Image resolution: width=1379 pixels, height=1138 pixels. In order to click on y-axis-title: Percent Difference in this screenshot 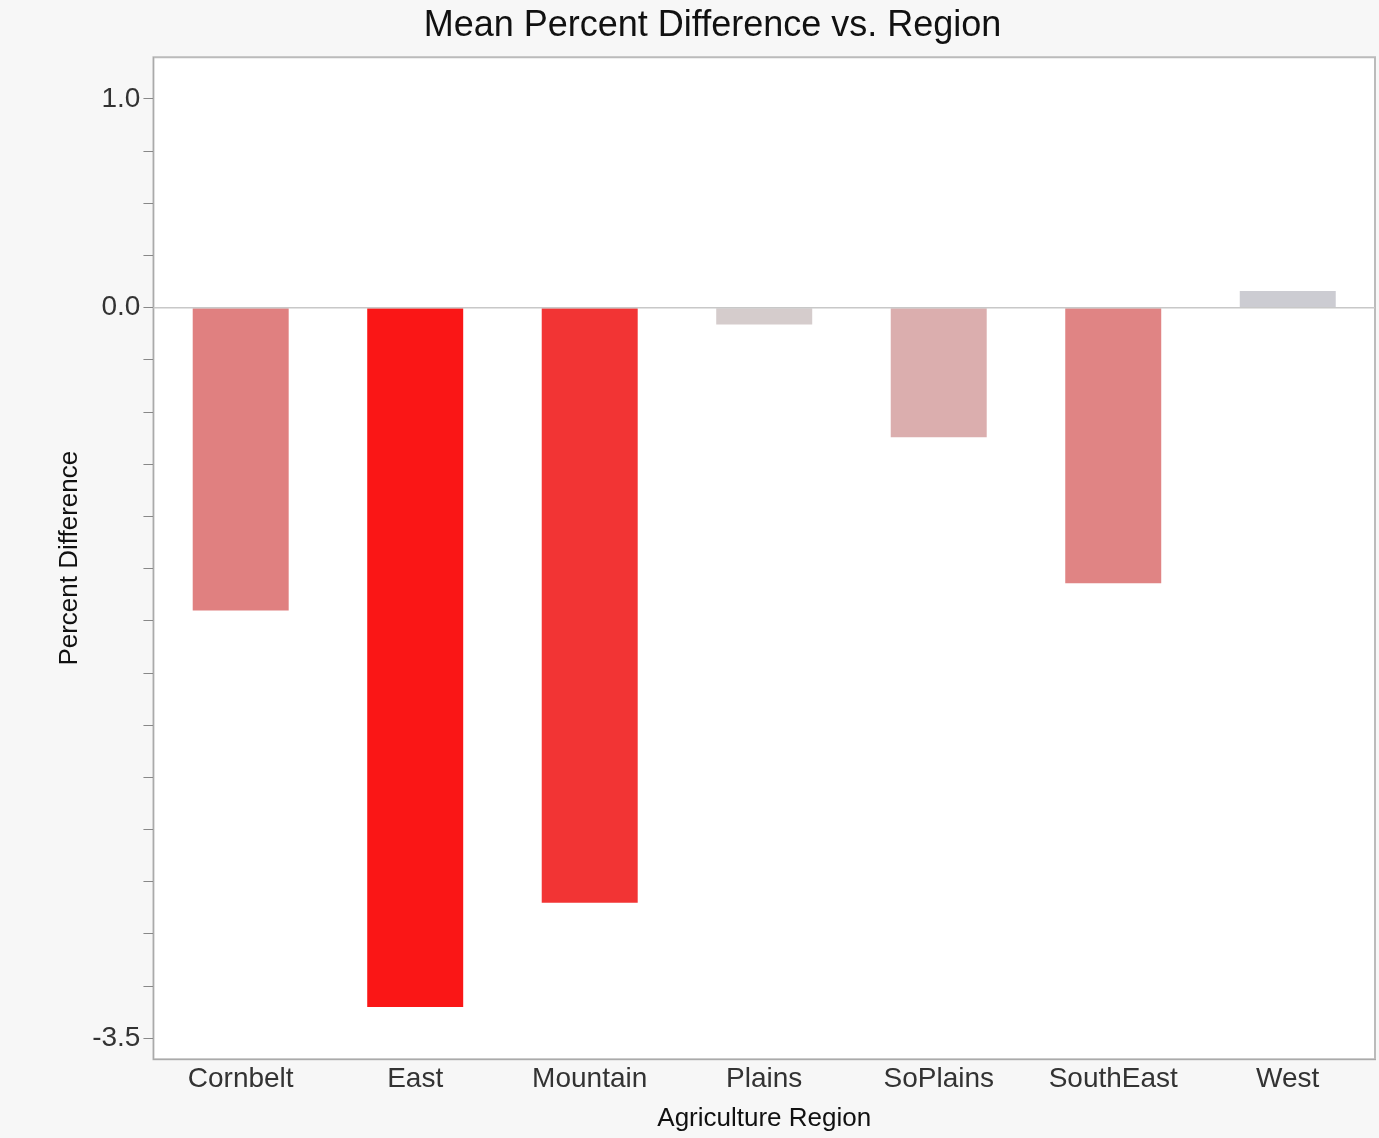, I will do `click(67, 558)`.